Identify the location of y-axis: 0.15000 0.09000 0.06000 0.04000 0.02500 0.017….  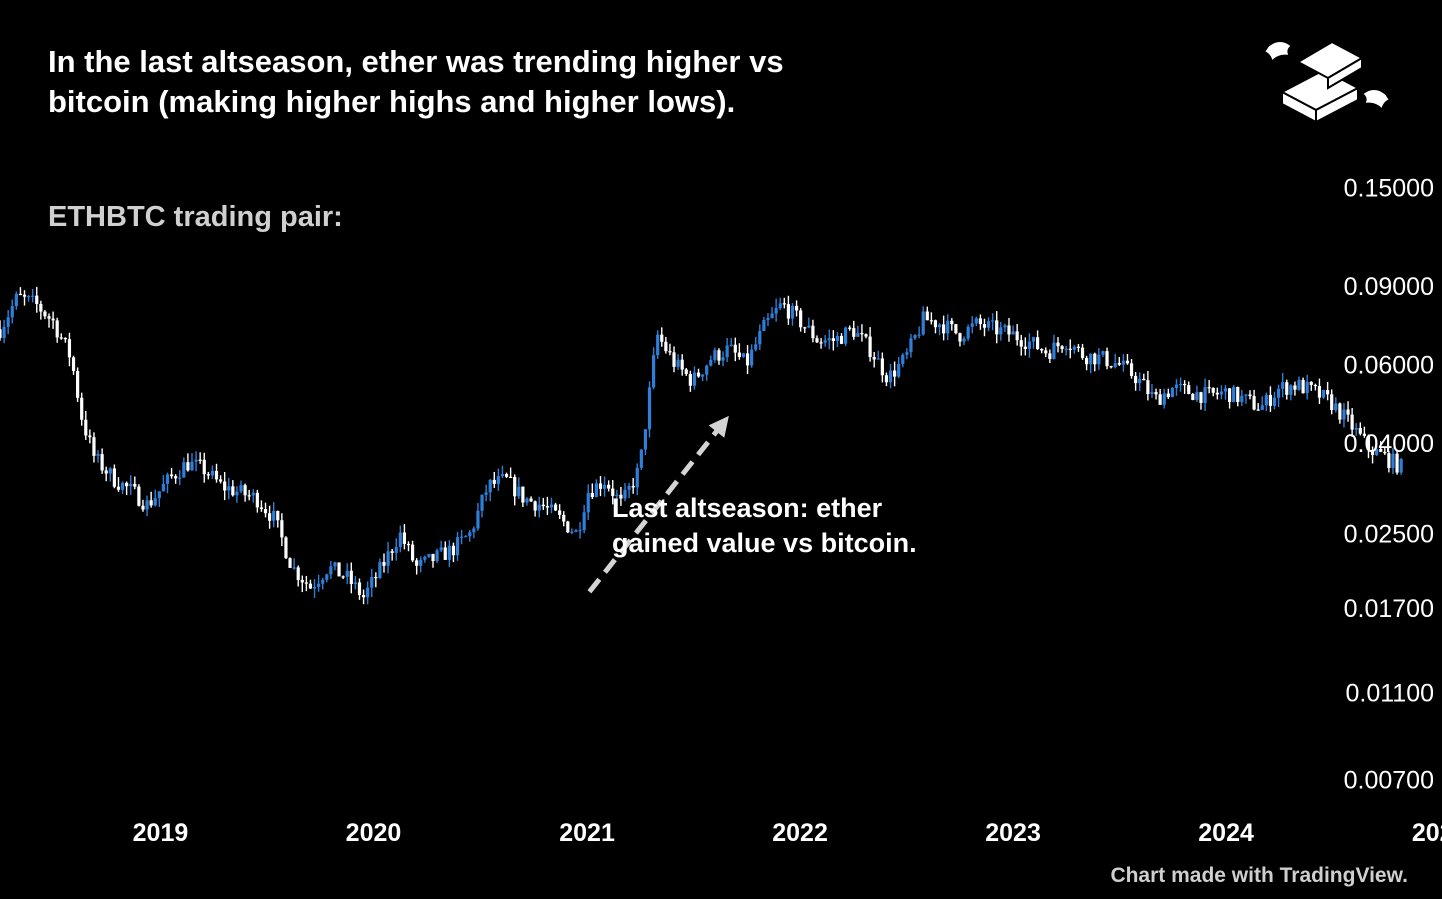
(1389, 484).